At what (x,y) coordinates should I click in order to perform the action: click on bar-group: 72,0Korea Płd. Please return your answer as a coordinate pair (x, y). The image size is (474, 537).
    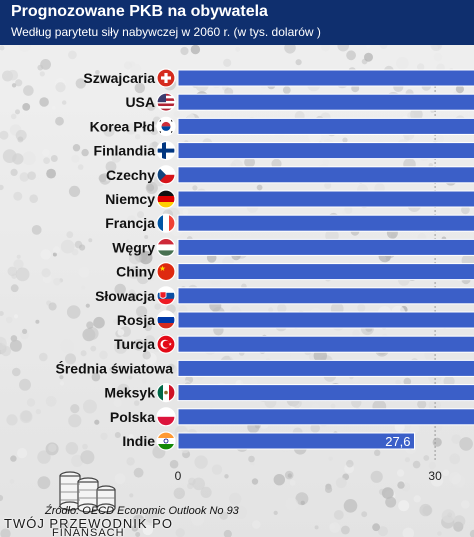
    Looking at the image, I should click on (282, 126).